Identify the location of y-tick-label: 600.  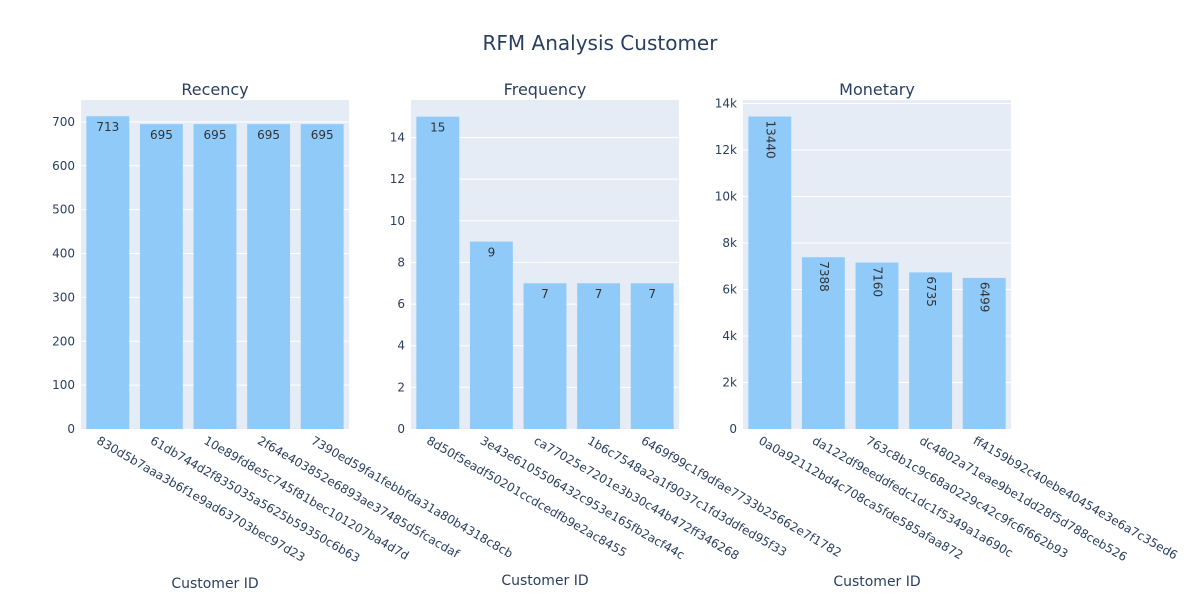
(63, 166).